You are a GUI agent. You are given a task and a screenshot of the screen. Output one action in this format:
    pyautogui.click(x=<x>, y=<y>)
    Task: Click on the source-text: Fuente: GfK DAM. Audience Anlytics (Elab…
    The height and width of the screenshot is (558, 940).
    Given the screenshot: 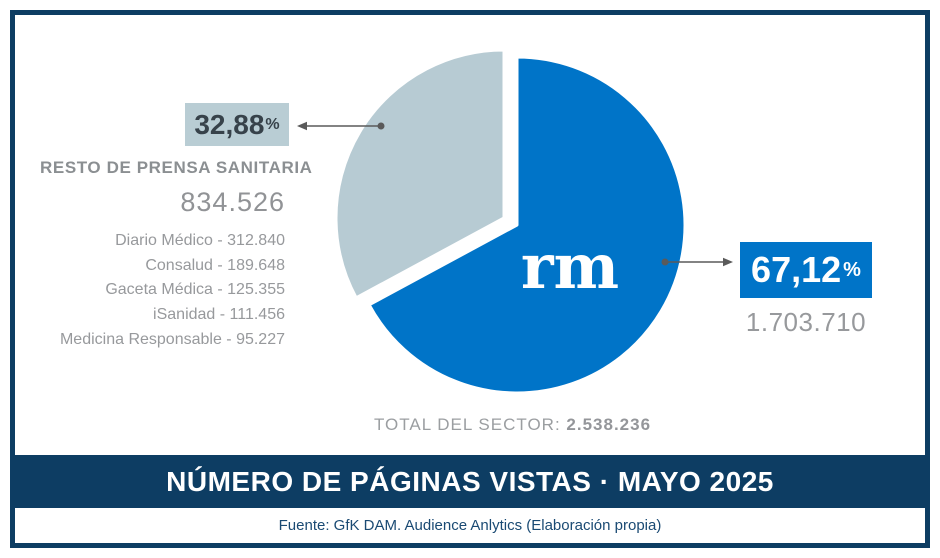 What is the action you would take?
    pyautogui.click(x=470, y=525)
    